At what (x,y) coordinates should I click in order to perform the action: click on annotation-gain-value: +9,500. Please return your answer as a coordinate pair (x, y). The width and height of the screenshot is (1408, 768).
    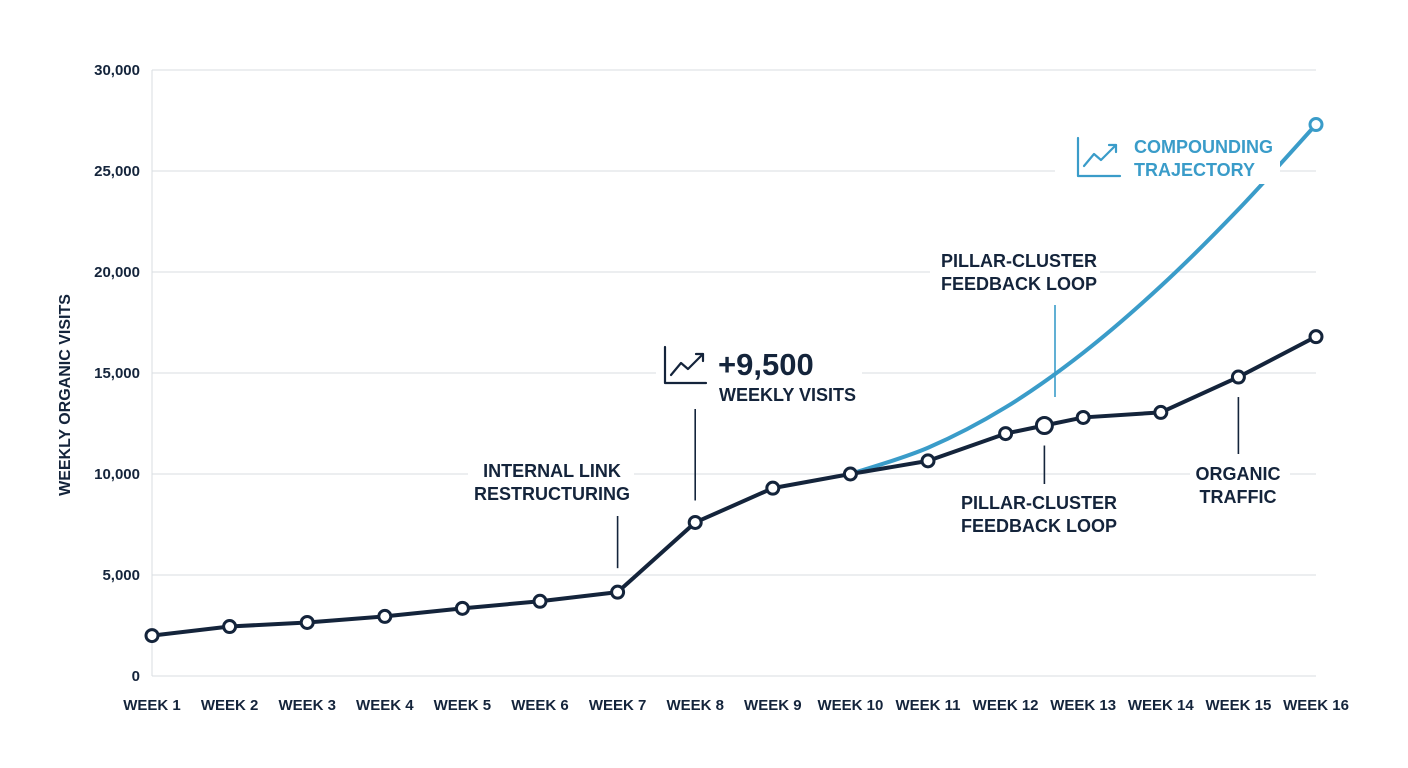
    Looking at the image, I should click on (766, 364).